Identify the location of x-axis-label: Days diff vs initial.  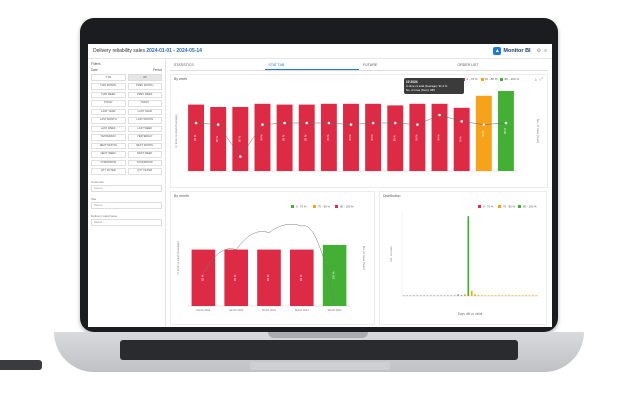
(470, 314).